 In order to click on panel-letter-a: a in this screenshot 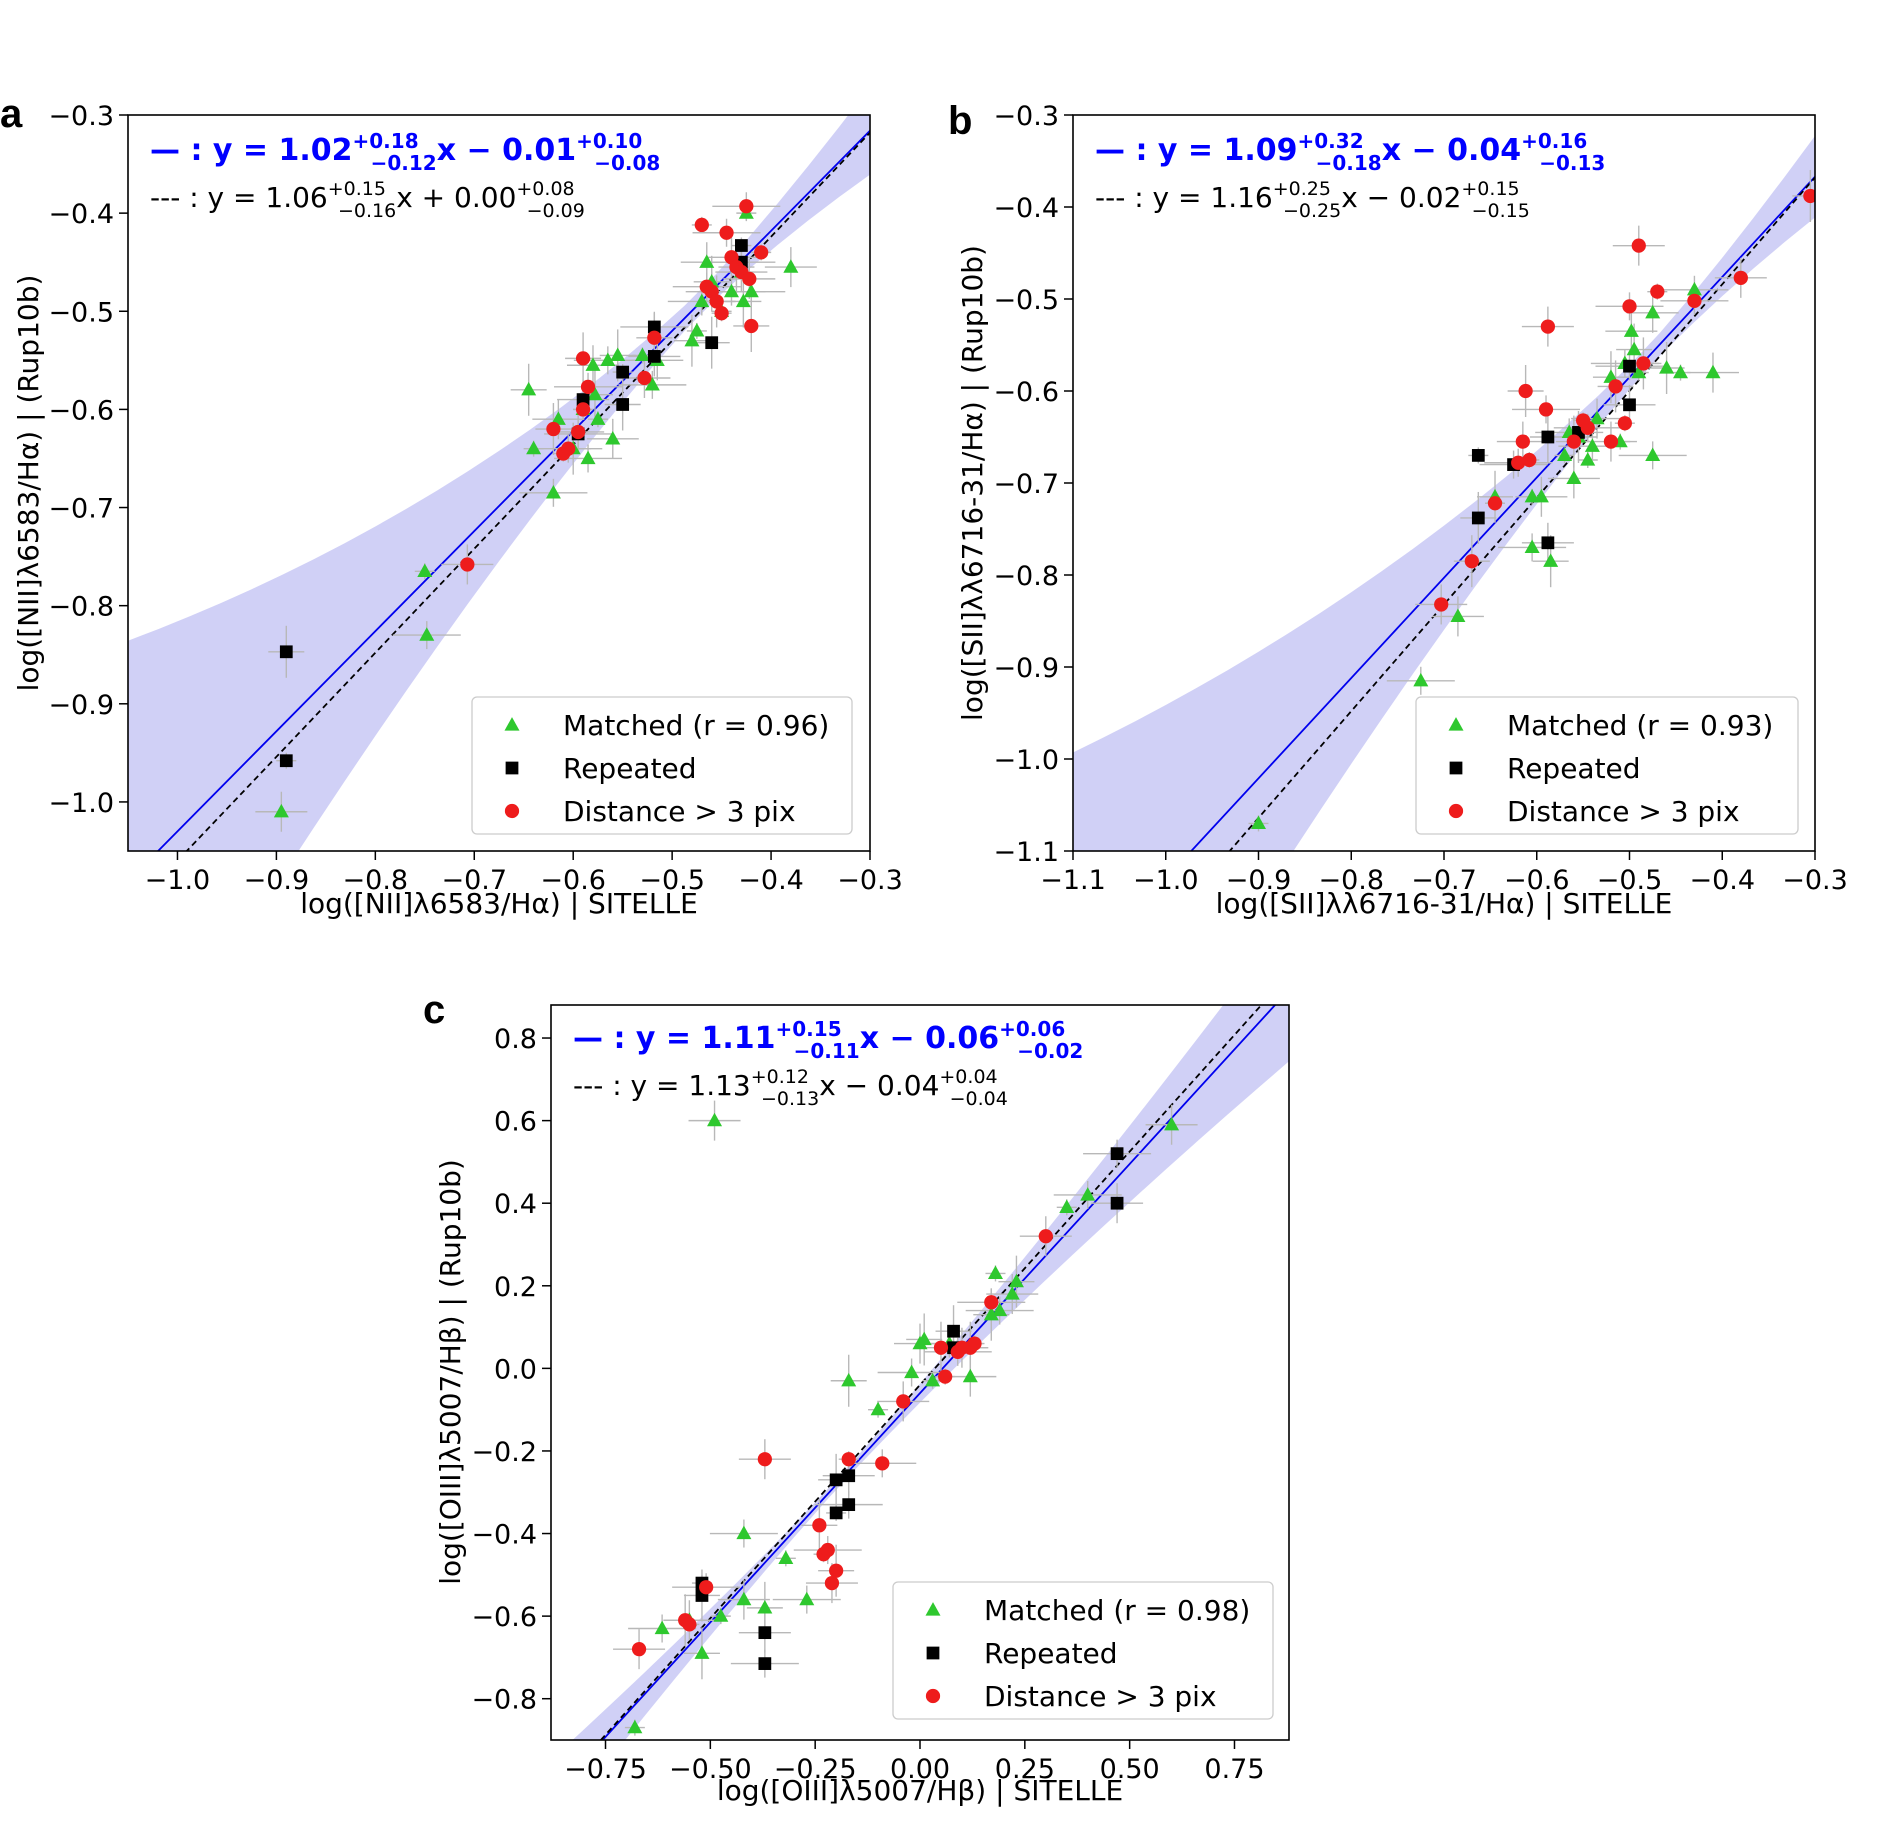, I will do `click(11, 114)`.